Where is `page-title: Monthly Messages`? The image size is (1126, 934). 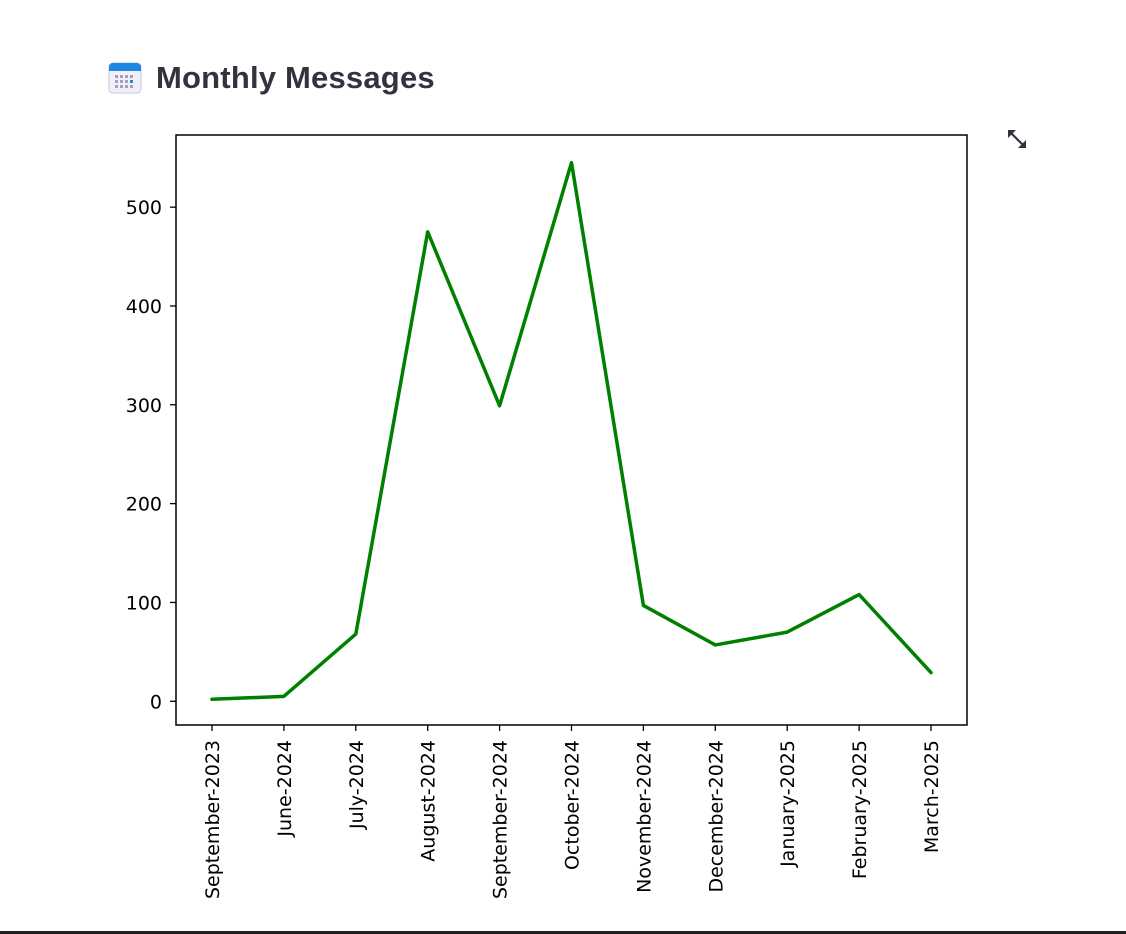
page-title: Monthly Messages is located at coordinates (295, 77).